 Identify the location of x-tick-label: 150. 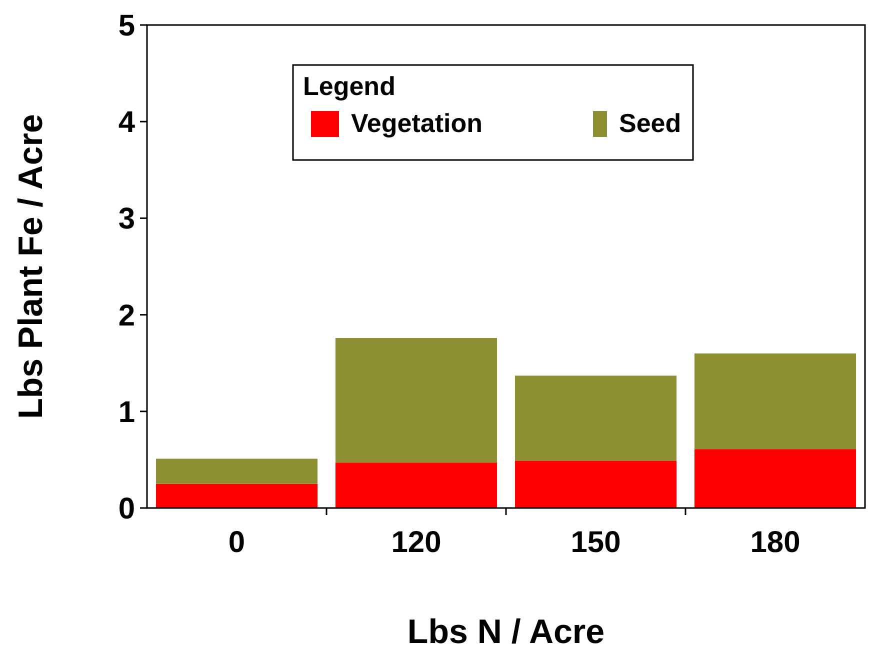
(595, 542).